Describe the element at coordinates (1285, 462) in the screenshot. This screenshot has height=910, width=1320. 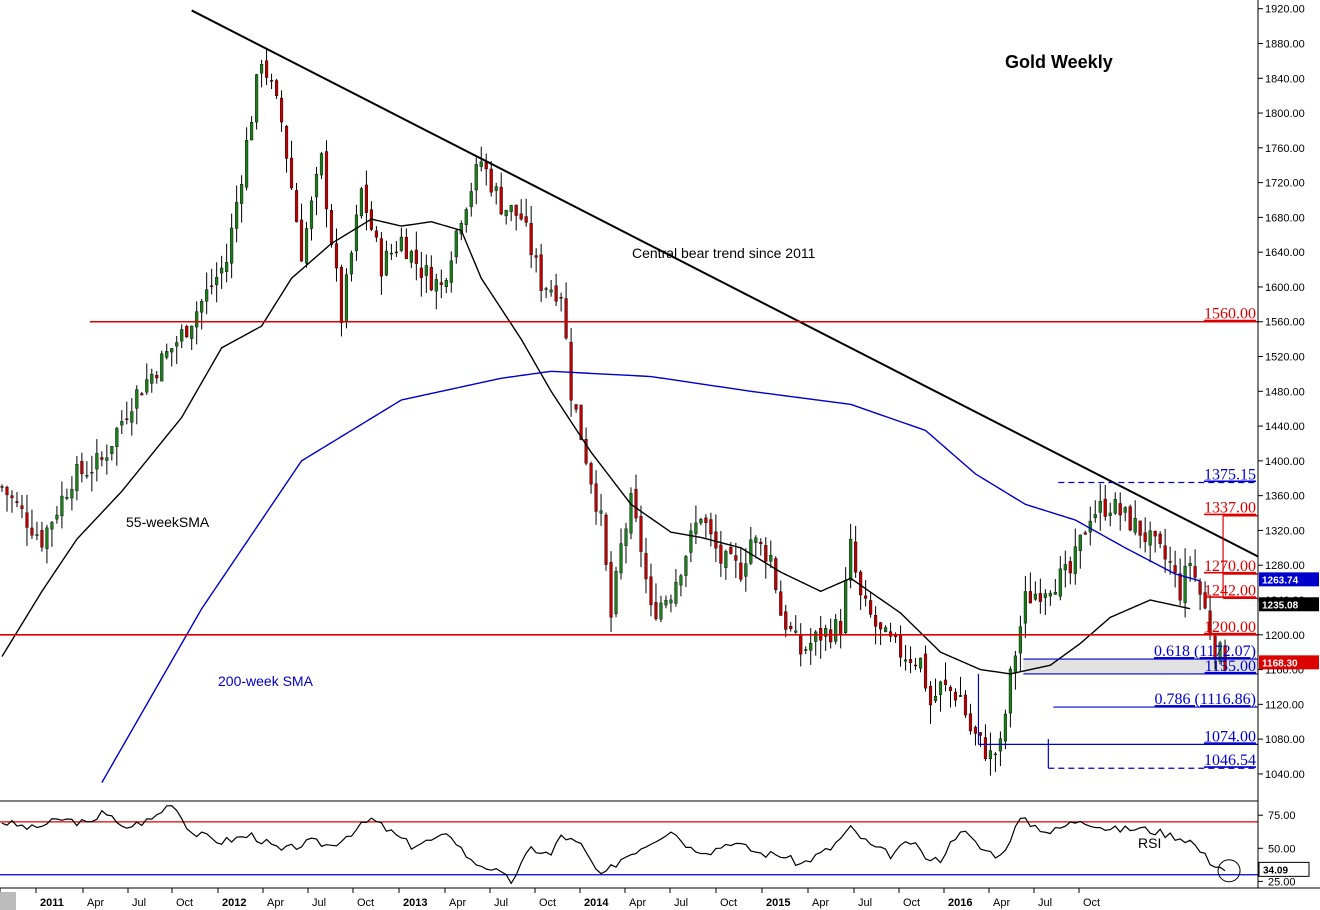
I see `price-tick-label: 1400.00` at that location.